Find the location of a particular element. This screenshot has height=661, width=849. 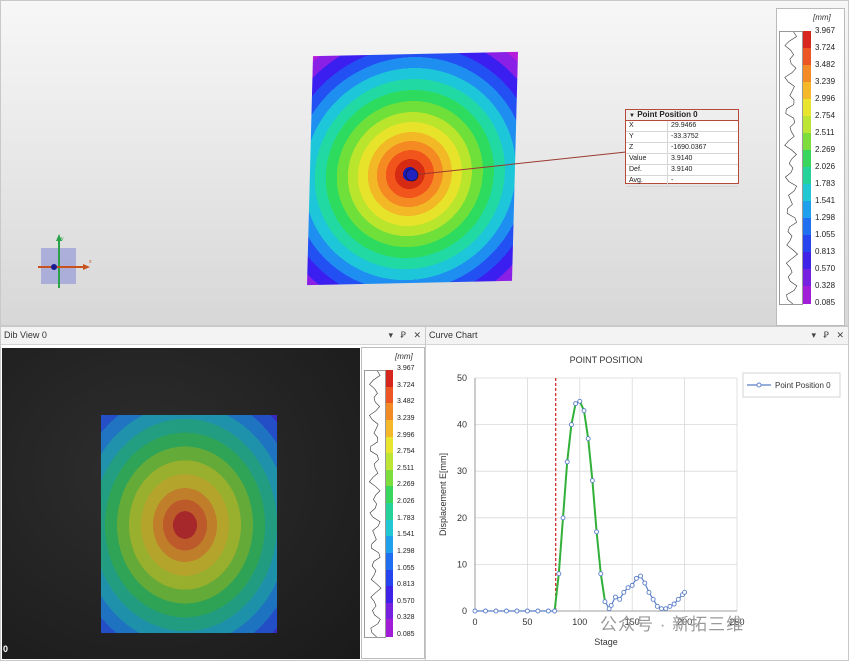

point-position-title: ▼ Point Position 0 is located at coordinates (682, 115).